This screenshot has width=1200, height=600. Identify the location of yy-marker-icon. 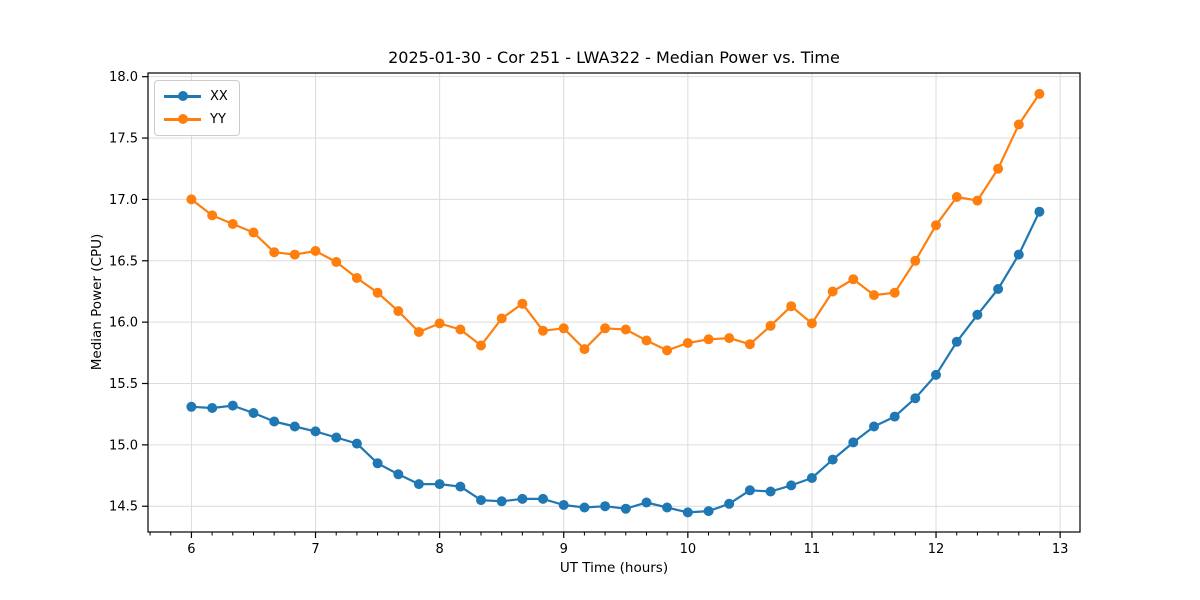
(182, 119).